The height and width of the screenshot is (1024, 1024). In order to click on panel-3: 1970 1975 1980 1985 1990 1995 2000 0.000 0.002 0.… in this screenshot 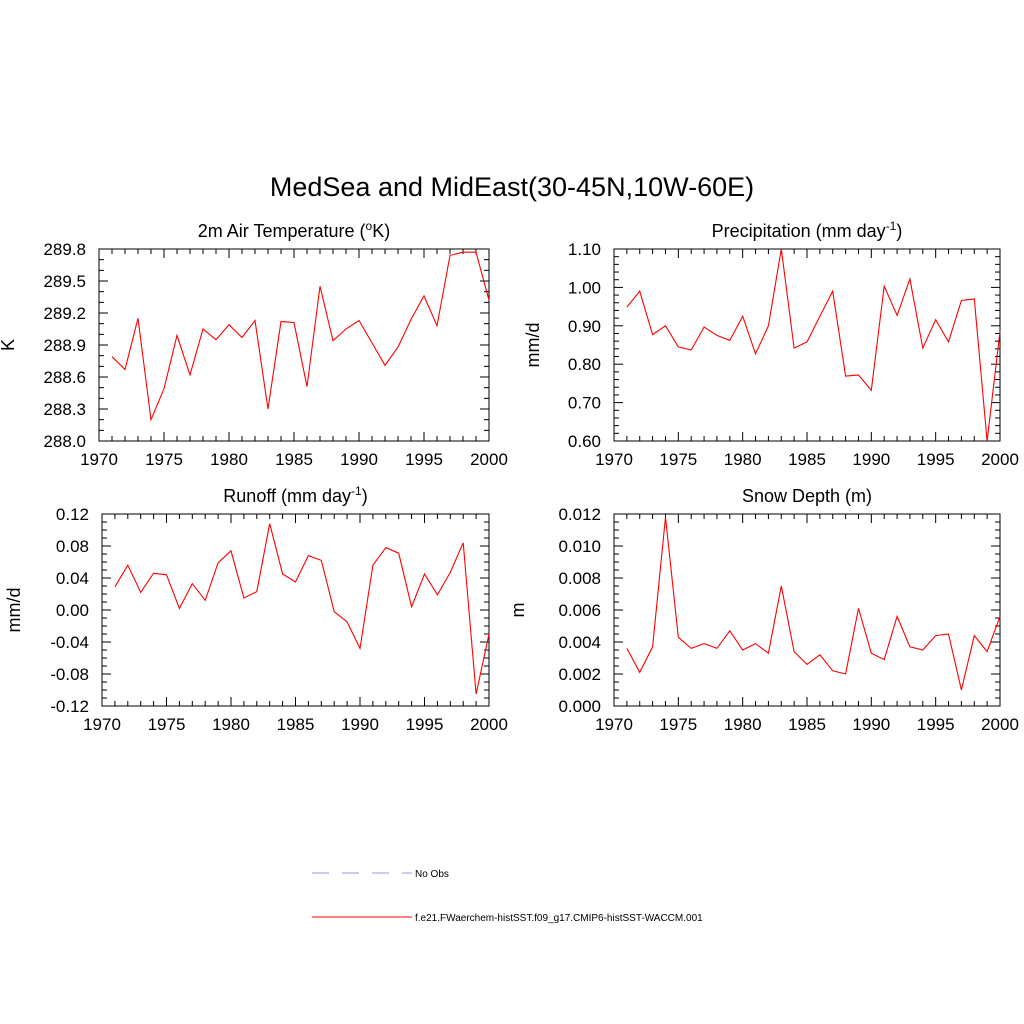, I will do `click(763, 610)`.